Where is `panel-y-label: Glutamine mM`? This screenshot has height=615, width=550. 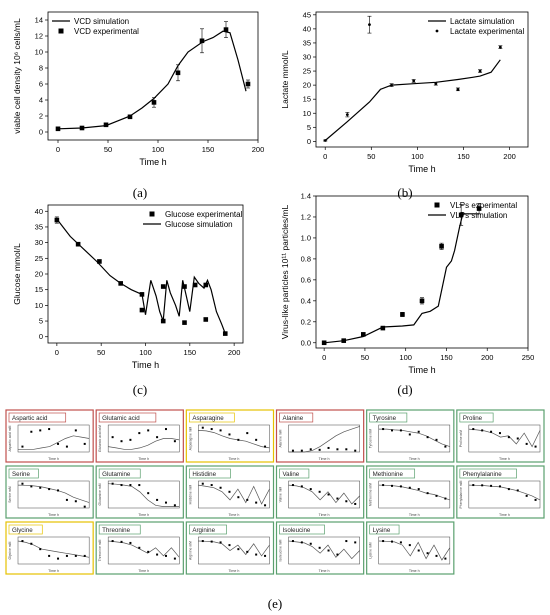 panel-y-label: Glutamine mM is located at coordinates (100, 494).